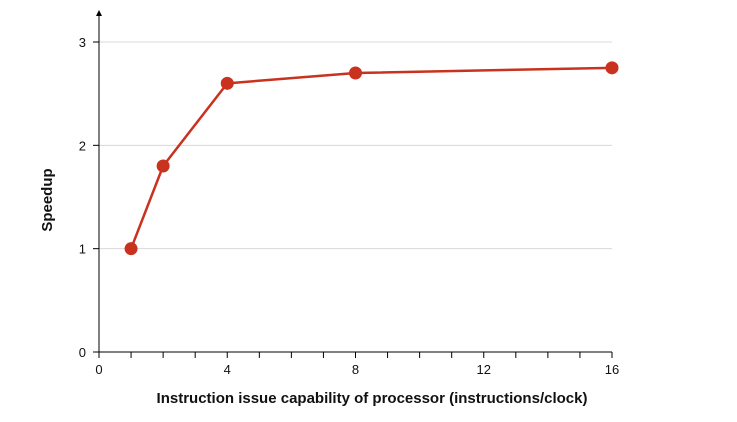 This screenshot has height=422, width=737. What do you see at coordinates (82, 352) in the screenshot?
I see `y-tick-label: 0` at bounding box center [82, 352].